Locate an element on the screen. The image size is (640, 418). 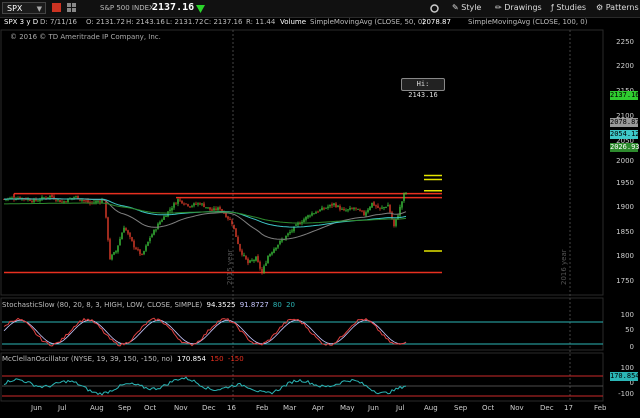
link-icon is located at coordinates (56, 7).